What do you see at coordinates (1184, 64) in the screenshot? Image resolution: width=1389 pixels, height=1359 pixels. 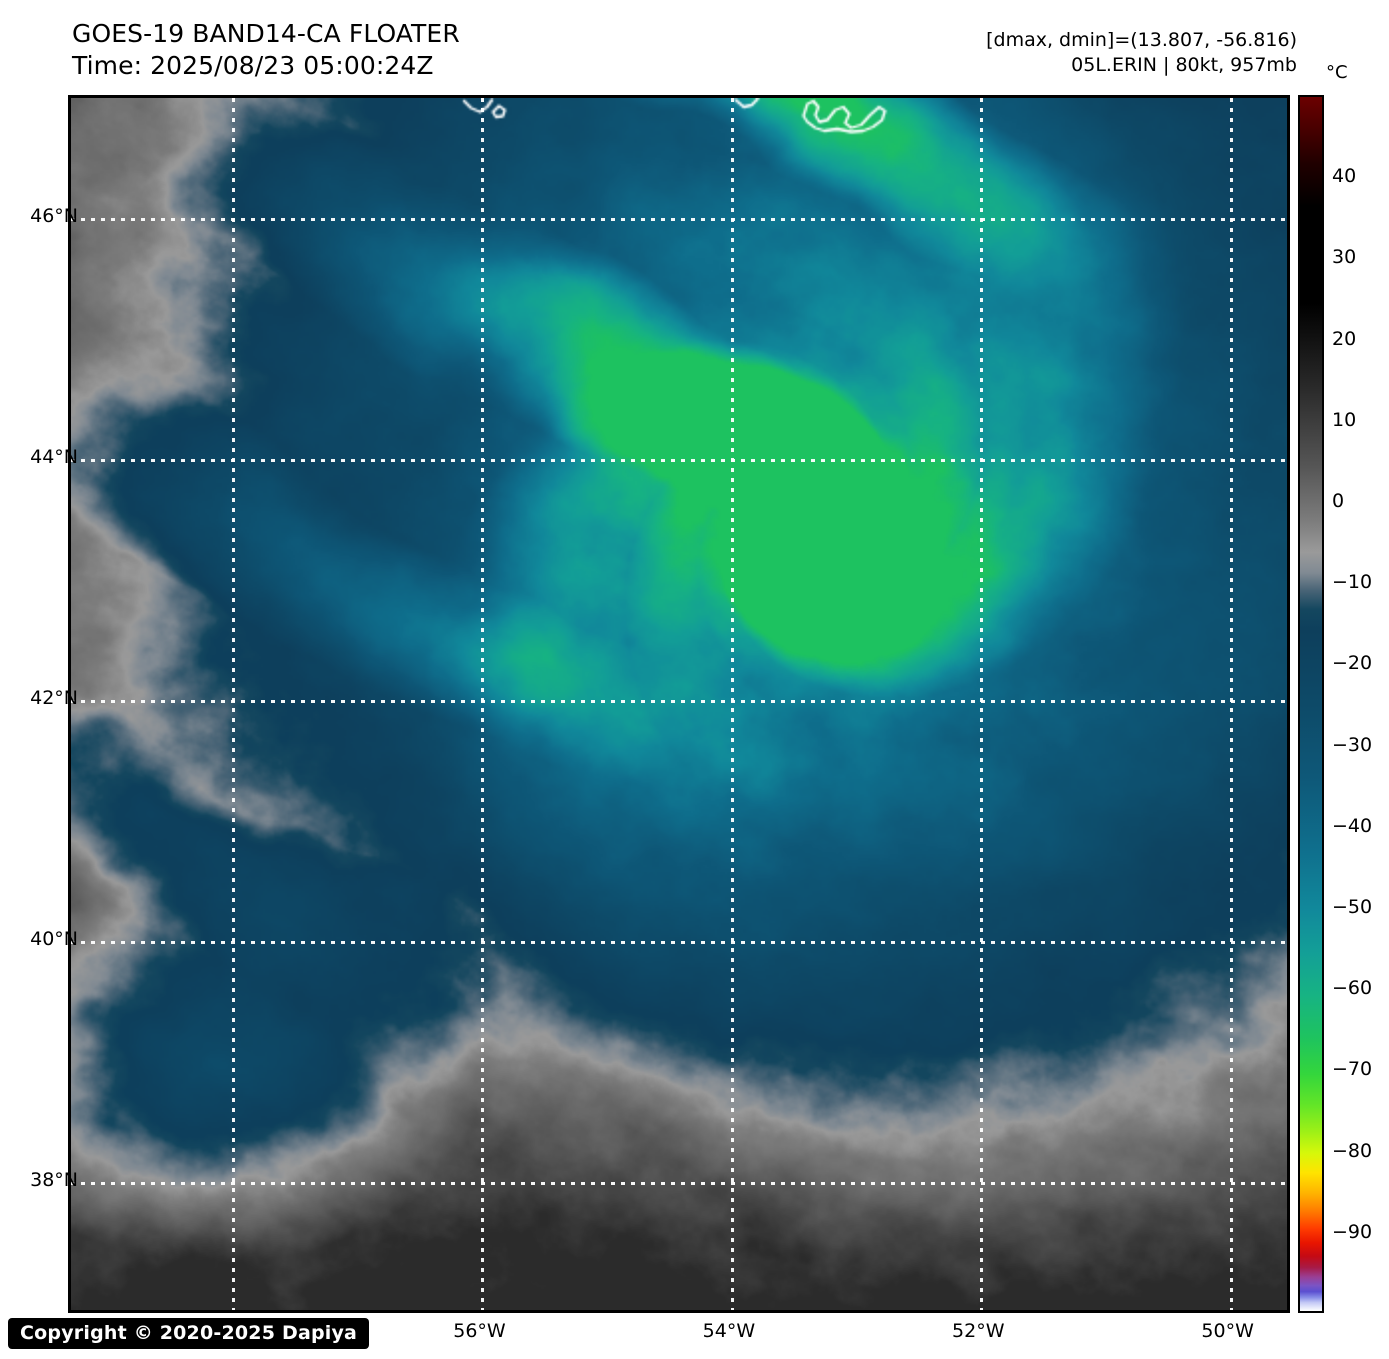 I see `storm-info-label: 05L.ERIN | 80kt, 957mb` at bounding box center [1184, 64].